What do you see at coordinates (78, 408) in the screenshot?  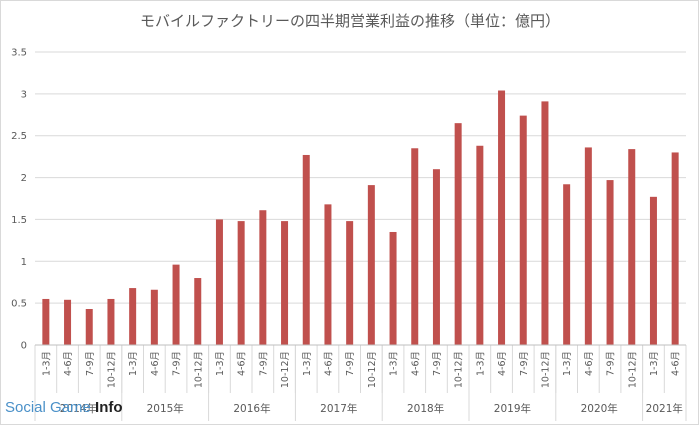 I see `x-year-label: 2014年` at bounding box center [78, 408].